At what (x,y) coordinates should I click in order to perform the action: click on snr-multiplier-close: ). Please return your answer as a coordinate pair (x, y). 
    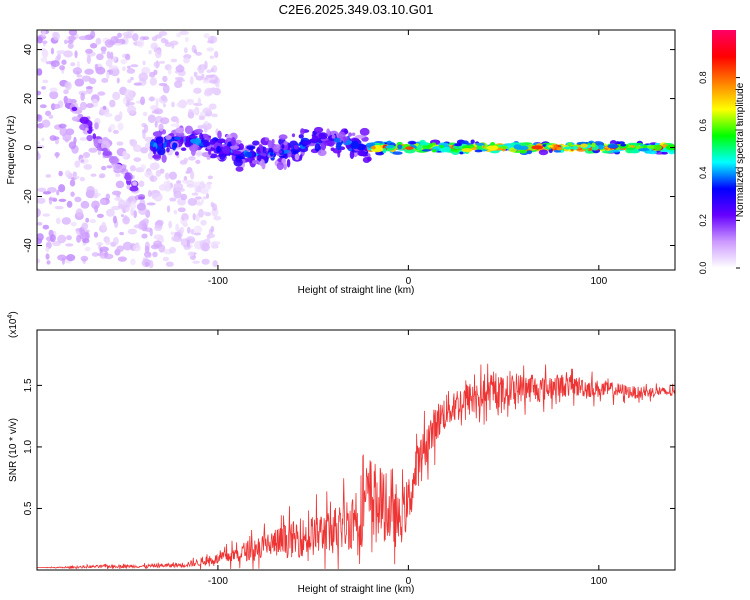
    Looking at the image, I should click on (13, 312).